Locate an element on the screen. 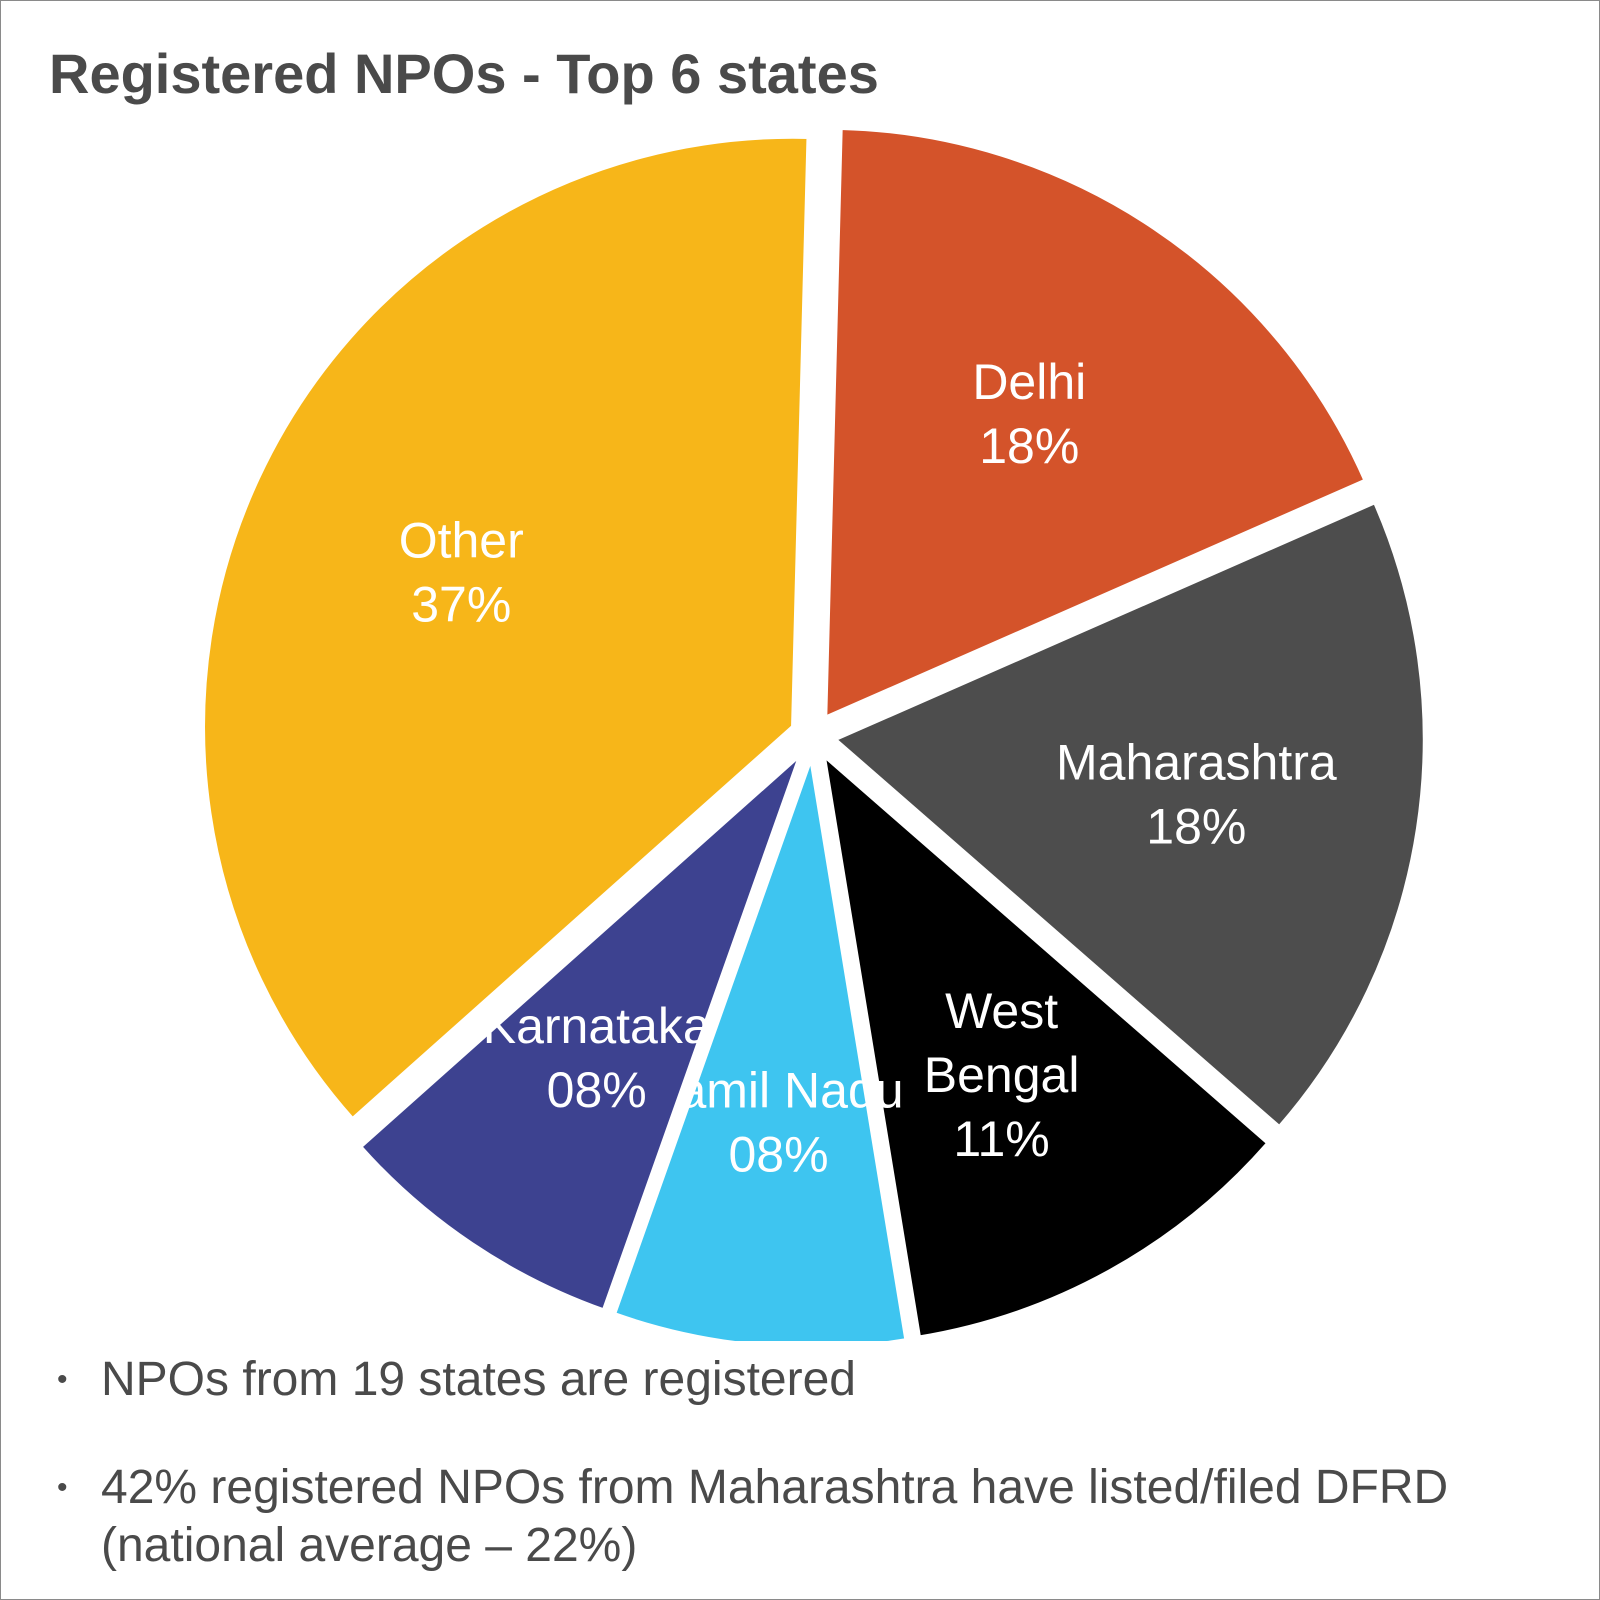  note-item: • NPOs from 19 states are registered is located at coordinates (809, 1380).